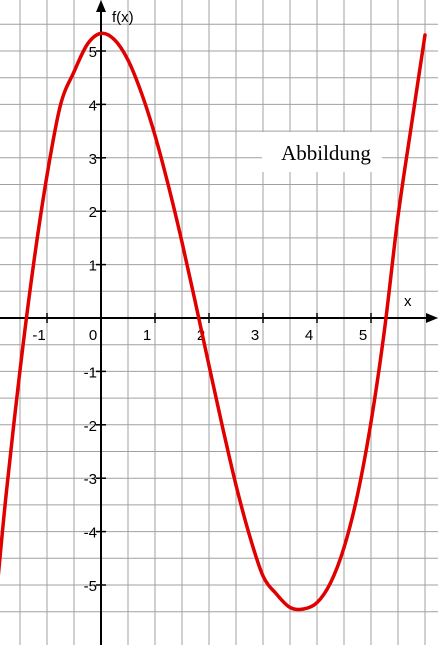  Describe the element at coordinates (93, 105) in the screenshot. I see `y-tick-label: 4` at that location.